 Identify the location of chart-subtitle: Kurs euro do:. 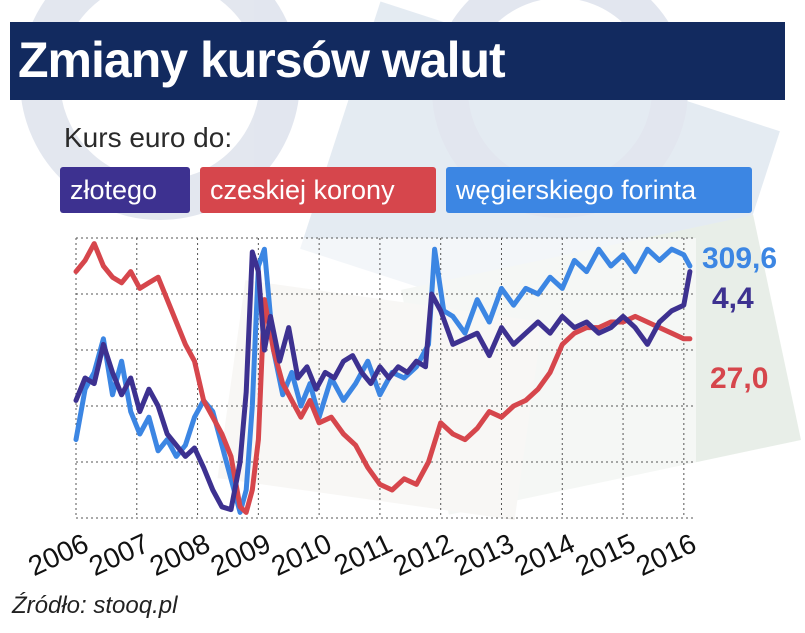
(148, 137).